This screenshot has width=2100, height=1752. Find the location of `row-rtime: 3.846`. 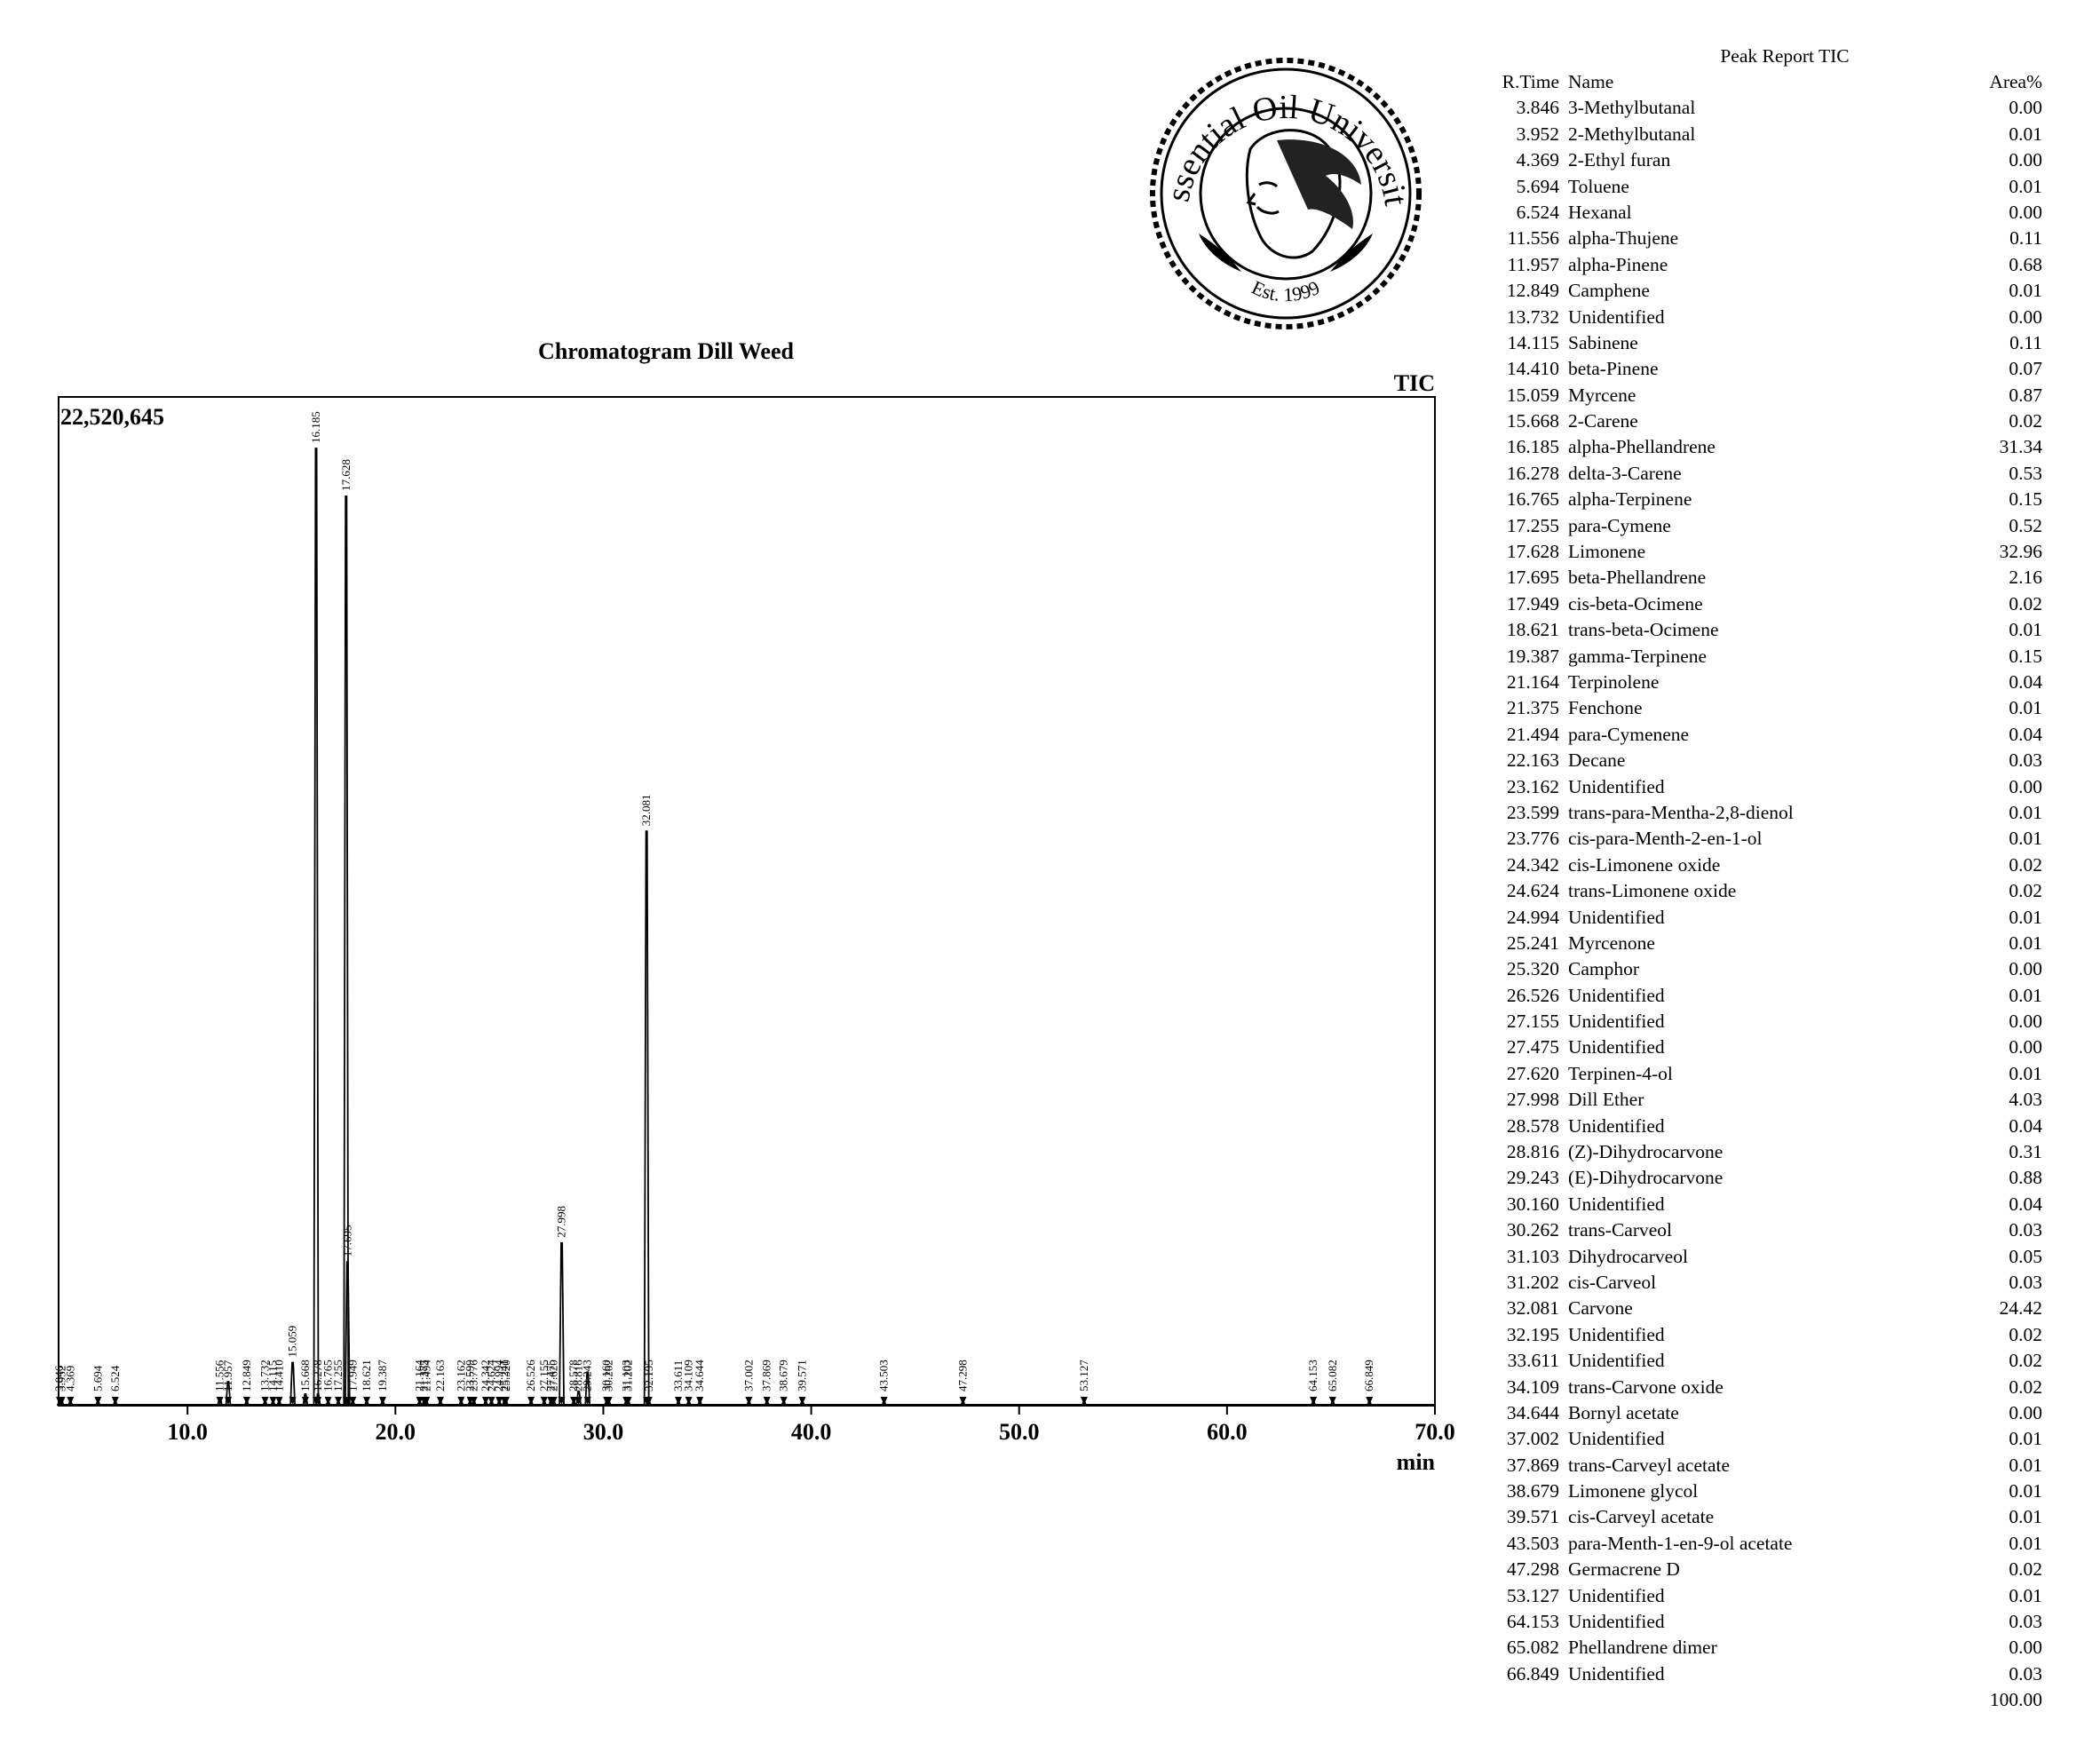

row-rtime: 3.846 is located at coordinates (1537, 108).